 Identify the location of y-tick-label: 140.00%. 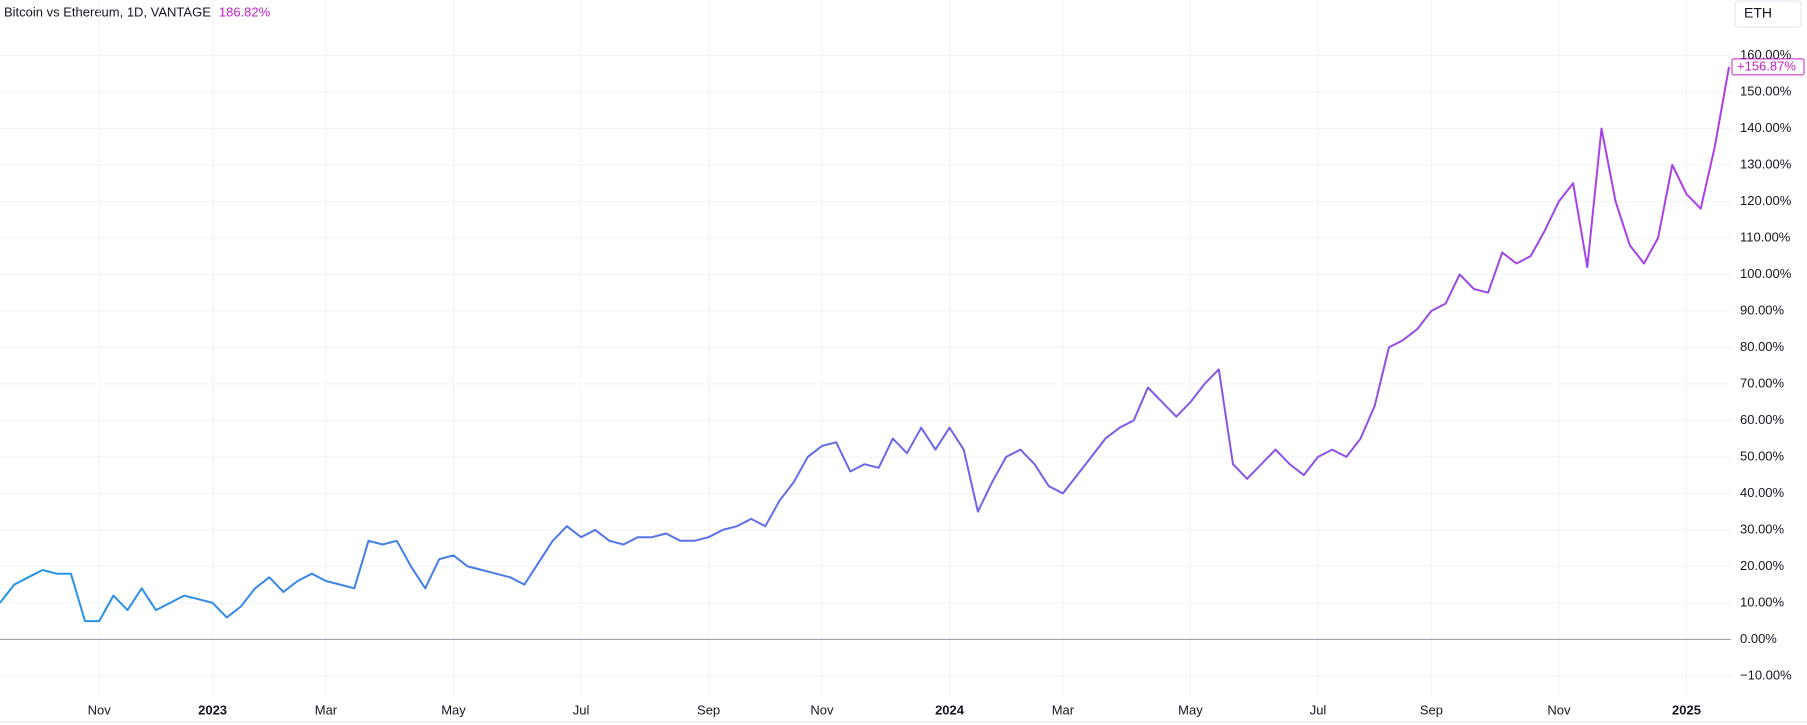
(1766, 127).